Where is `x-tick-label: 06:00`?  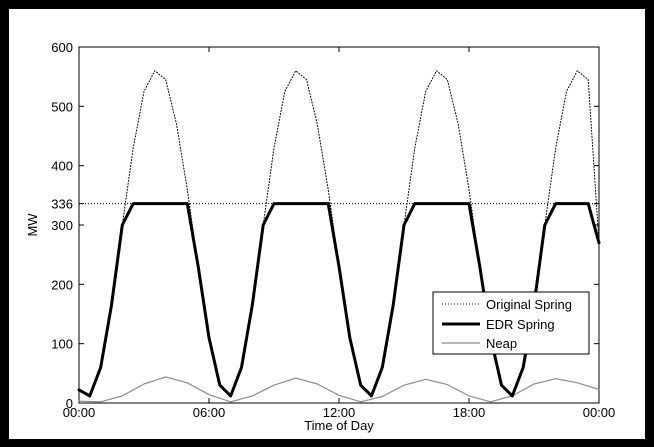
x-tick-label: 06:00 is located at coordinates (209, 412).